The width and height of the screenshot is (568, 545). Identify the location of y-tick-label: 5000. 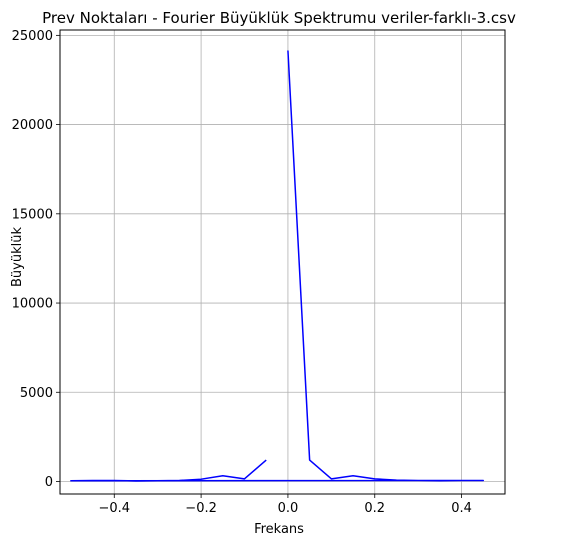
(36, 393).